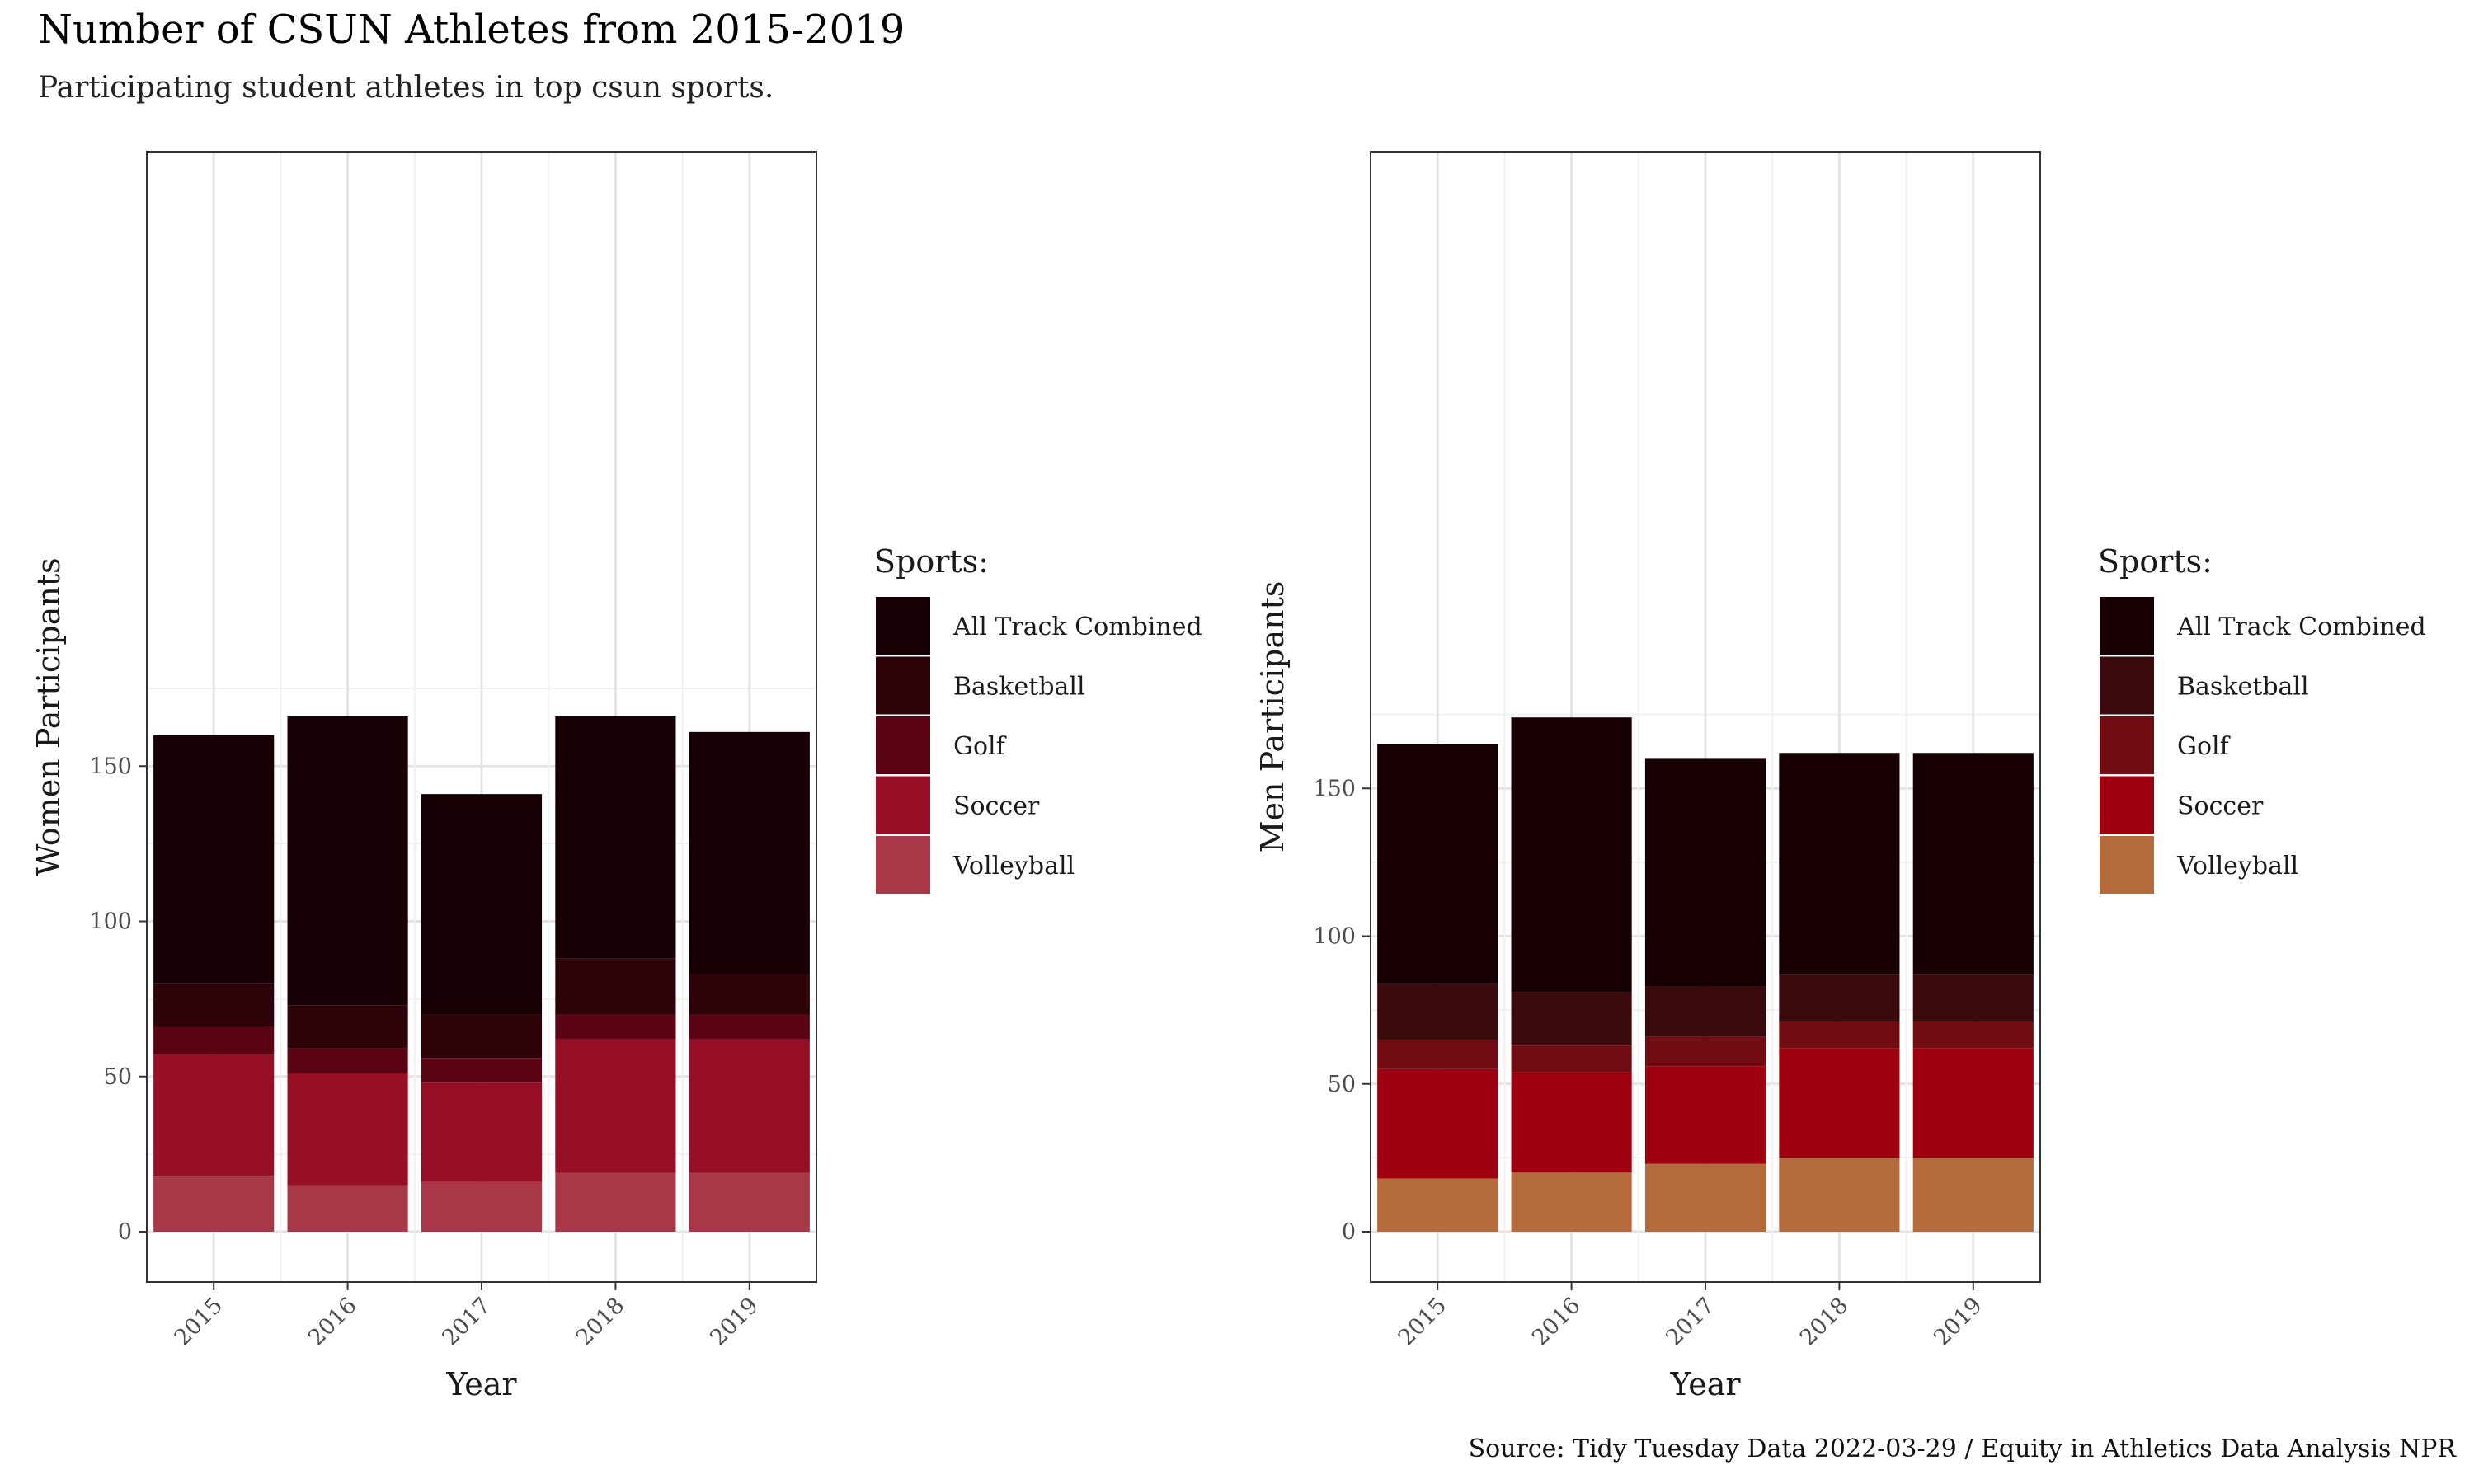 Image resolution: width=2474 pixels, height=1484 pixels. Describe the element at coordinates (1973, 1103) in the screenshot. I see `men-bar-soccer-2019` at that location.